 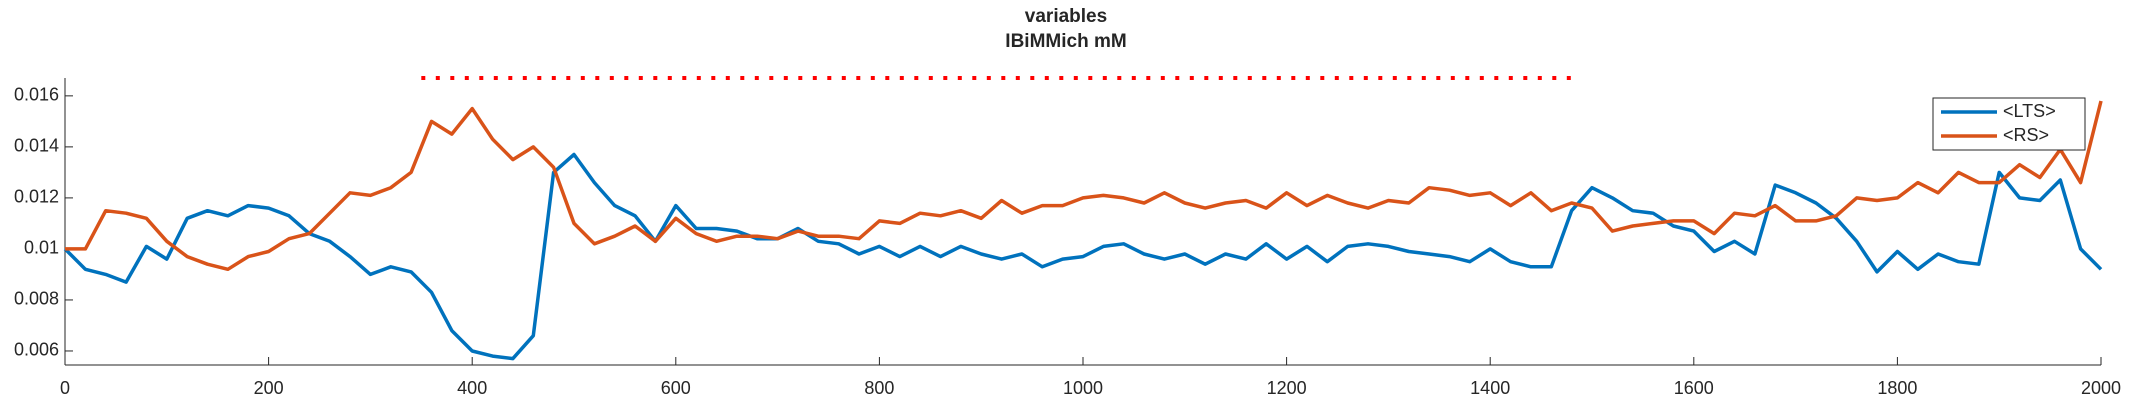 What do you see at coordinates (1897, 388) in the screenshot?
I see `x-tick-label: 1800` at bounding box center [1897, 388].